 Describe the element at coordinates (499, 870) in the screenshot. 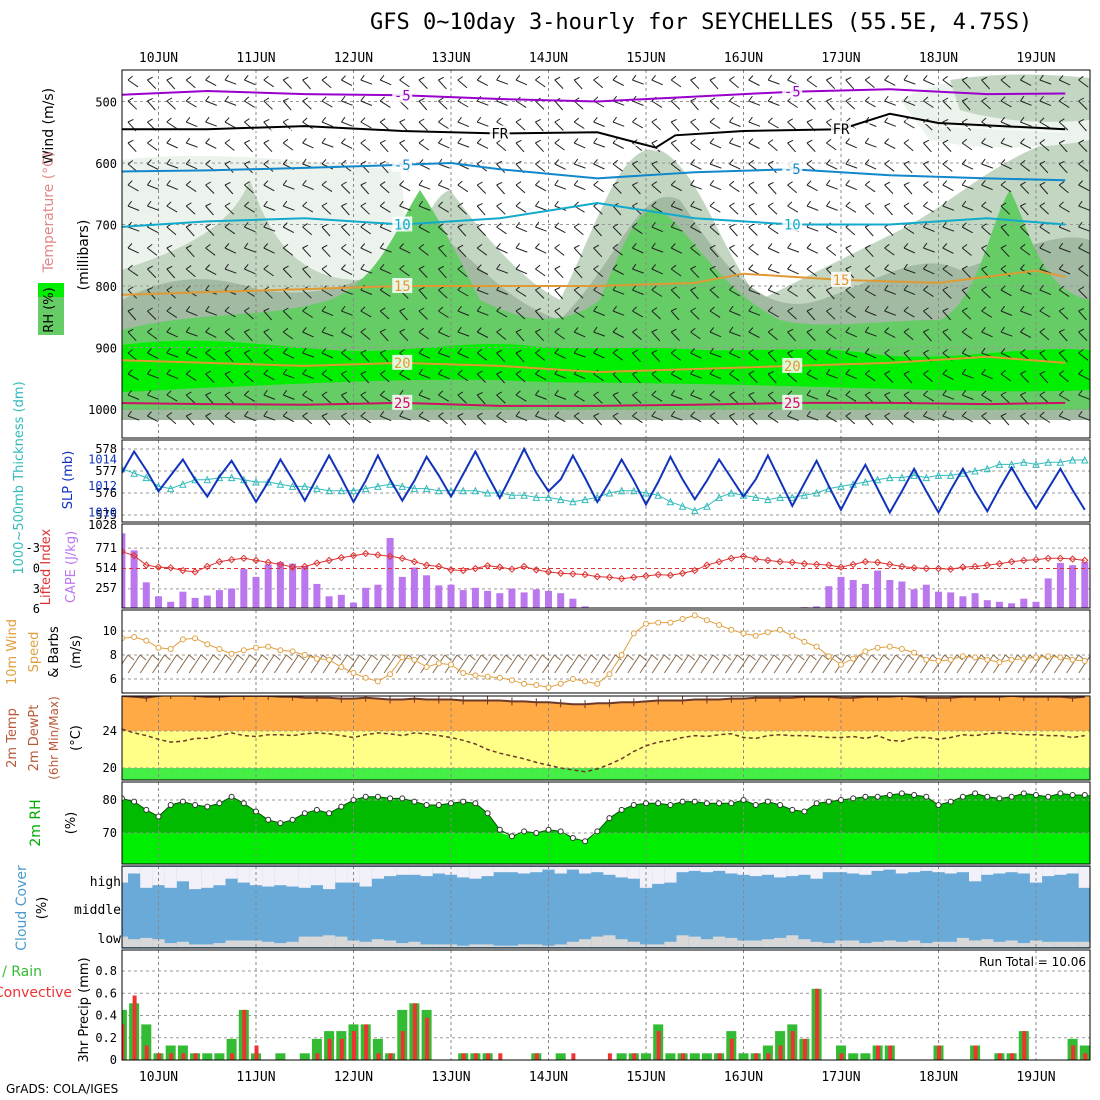

I see `cloud-high-cell` at that location.